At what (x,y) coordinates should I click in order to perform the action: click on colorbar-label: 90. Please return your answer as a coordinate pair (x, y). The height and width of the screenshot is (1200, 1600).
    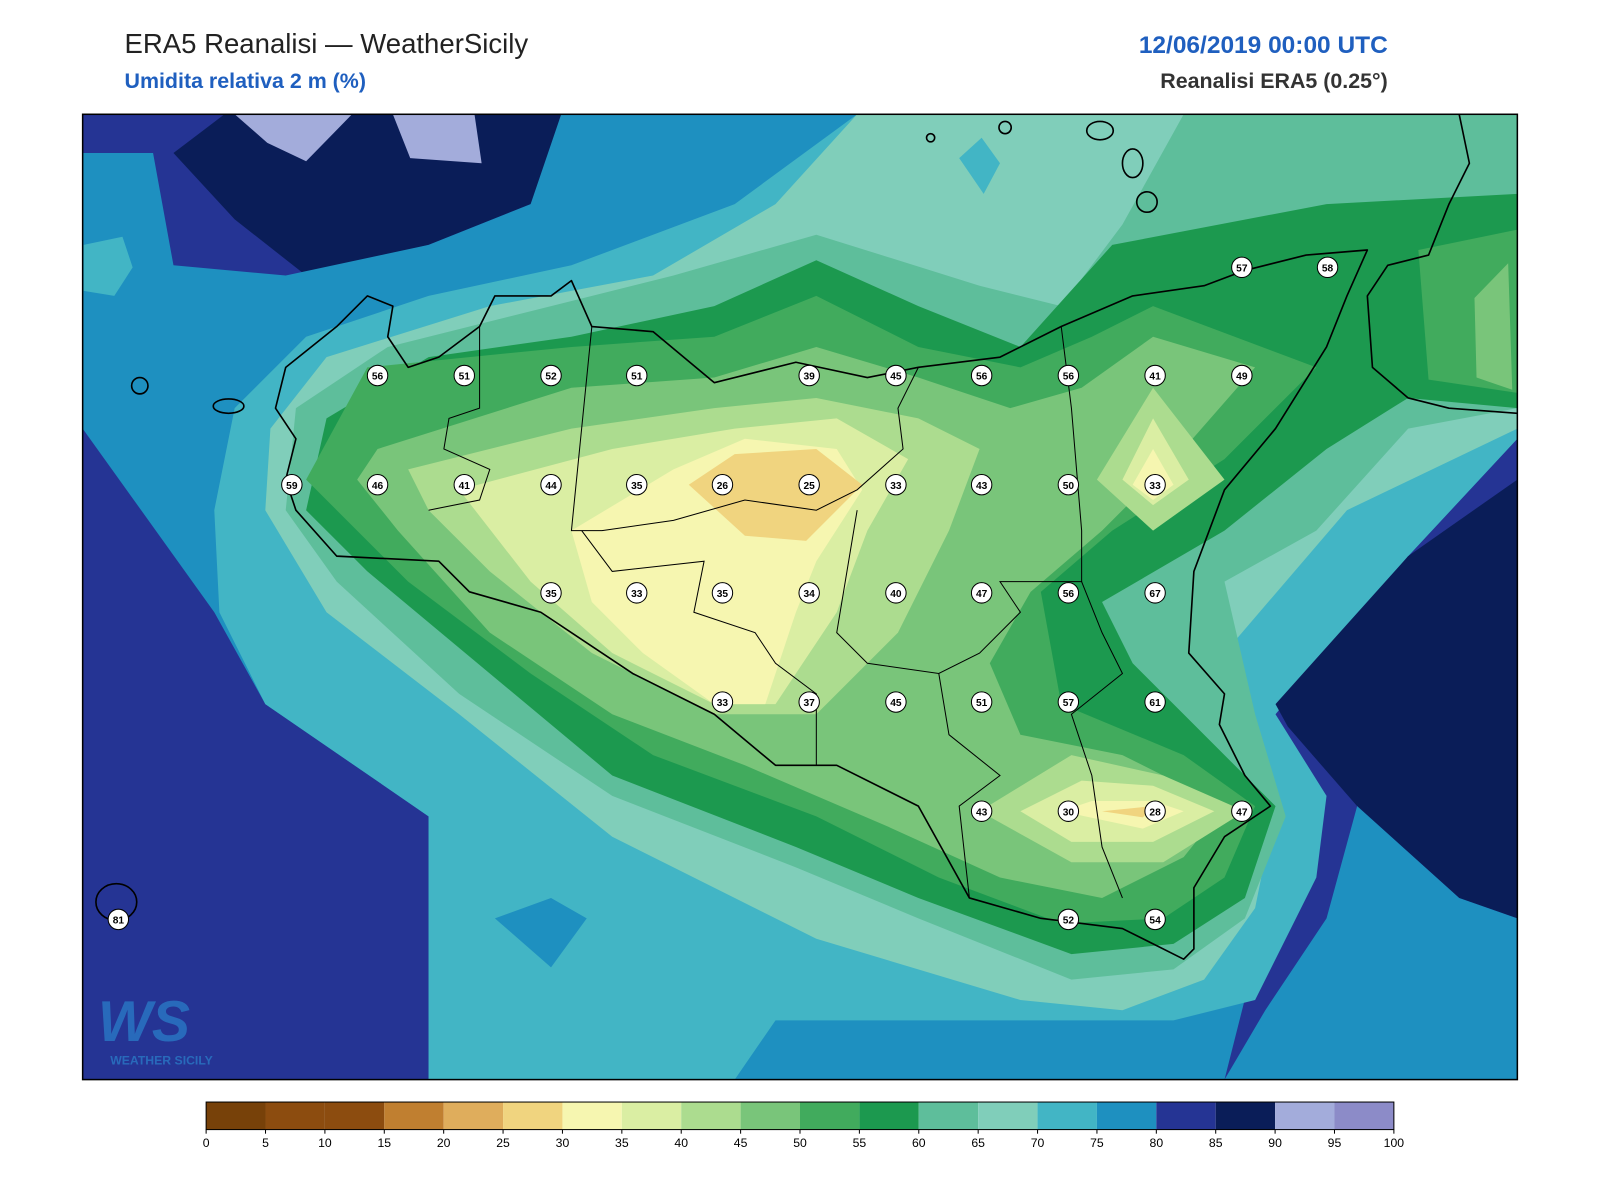
    Looking at the image, I should click on (1275, 1143).